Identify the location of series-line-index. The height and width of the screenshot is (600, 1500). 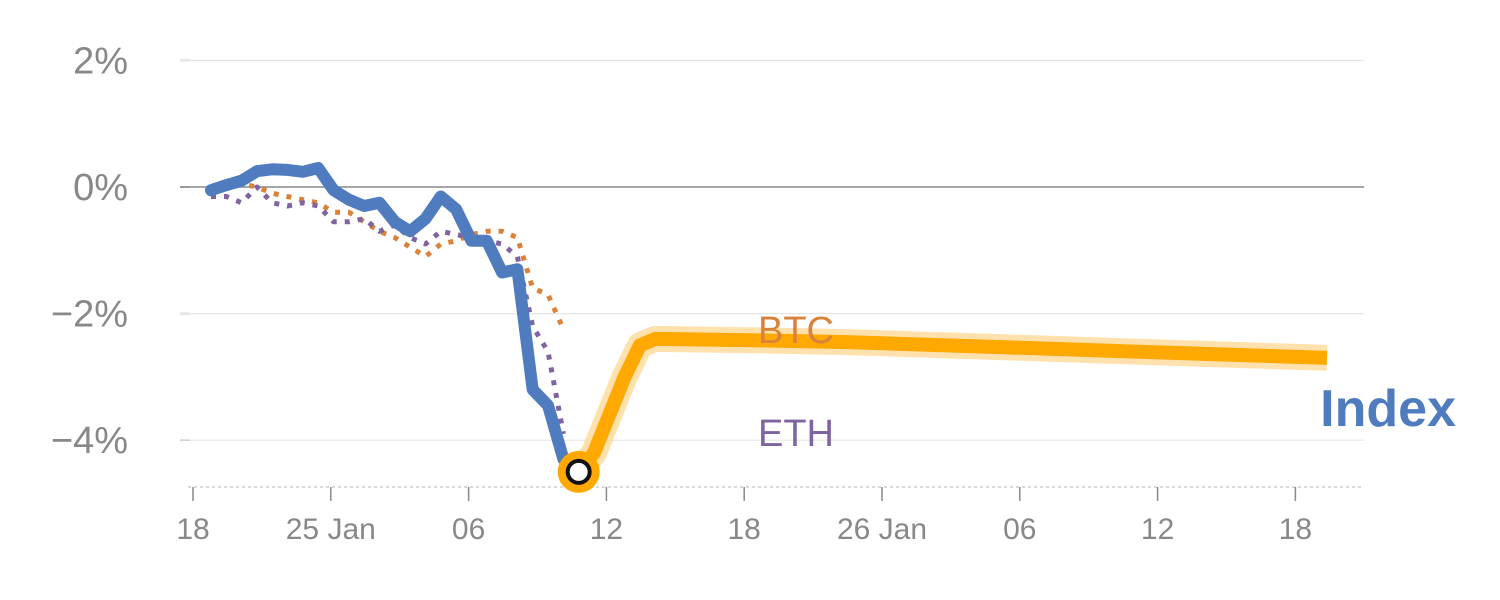
(395, 320).